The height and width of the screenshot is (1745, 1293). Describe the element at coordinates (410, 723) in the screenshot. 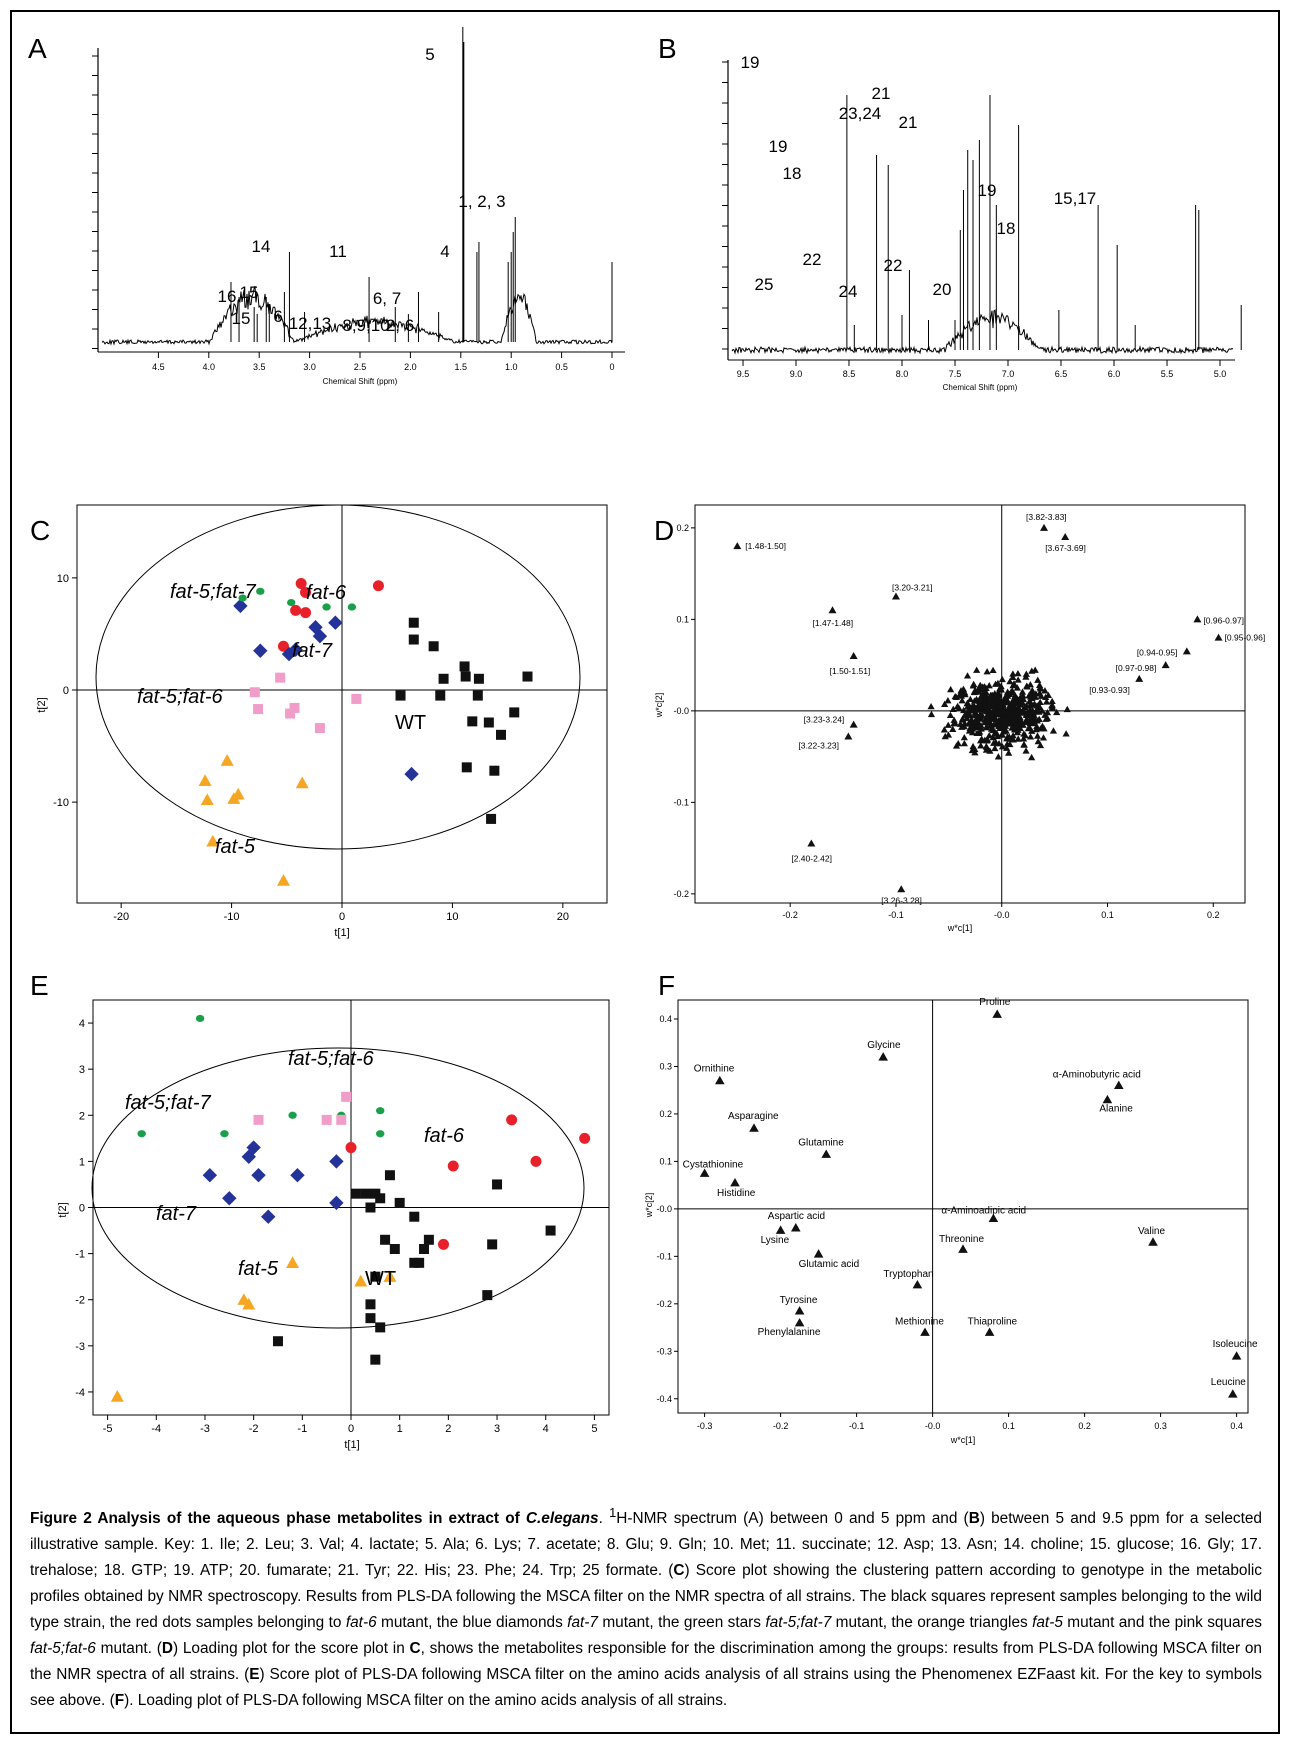

I see `group-label: WT` at that location.